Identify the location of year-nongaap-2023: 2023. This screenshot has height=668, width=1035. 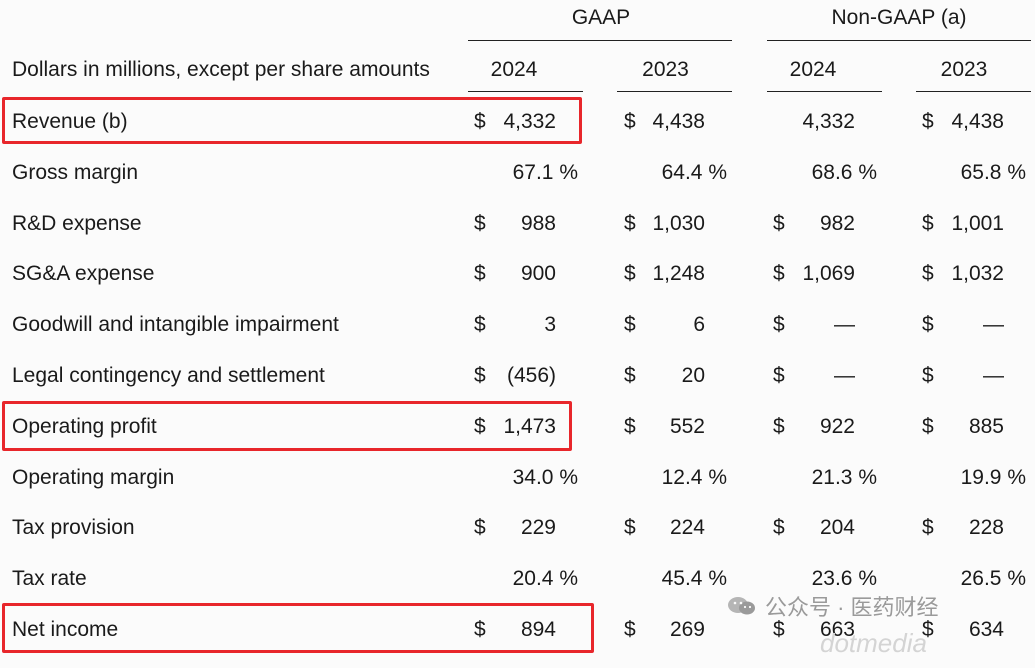
(964, 69).